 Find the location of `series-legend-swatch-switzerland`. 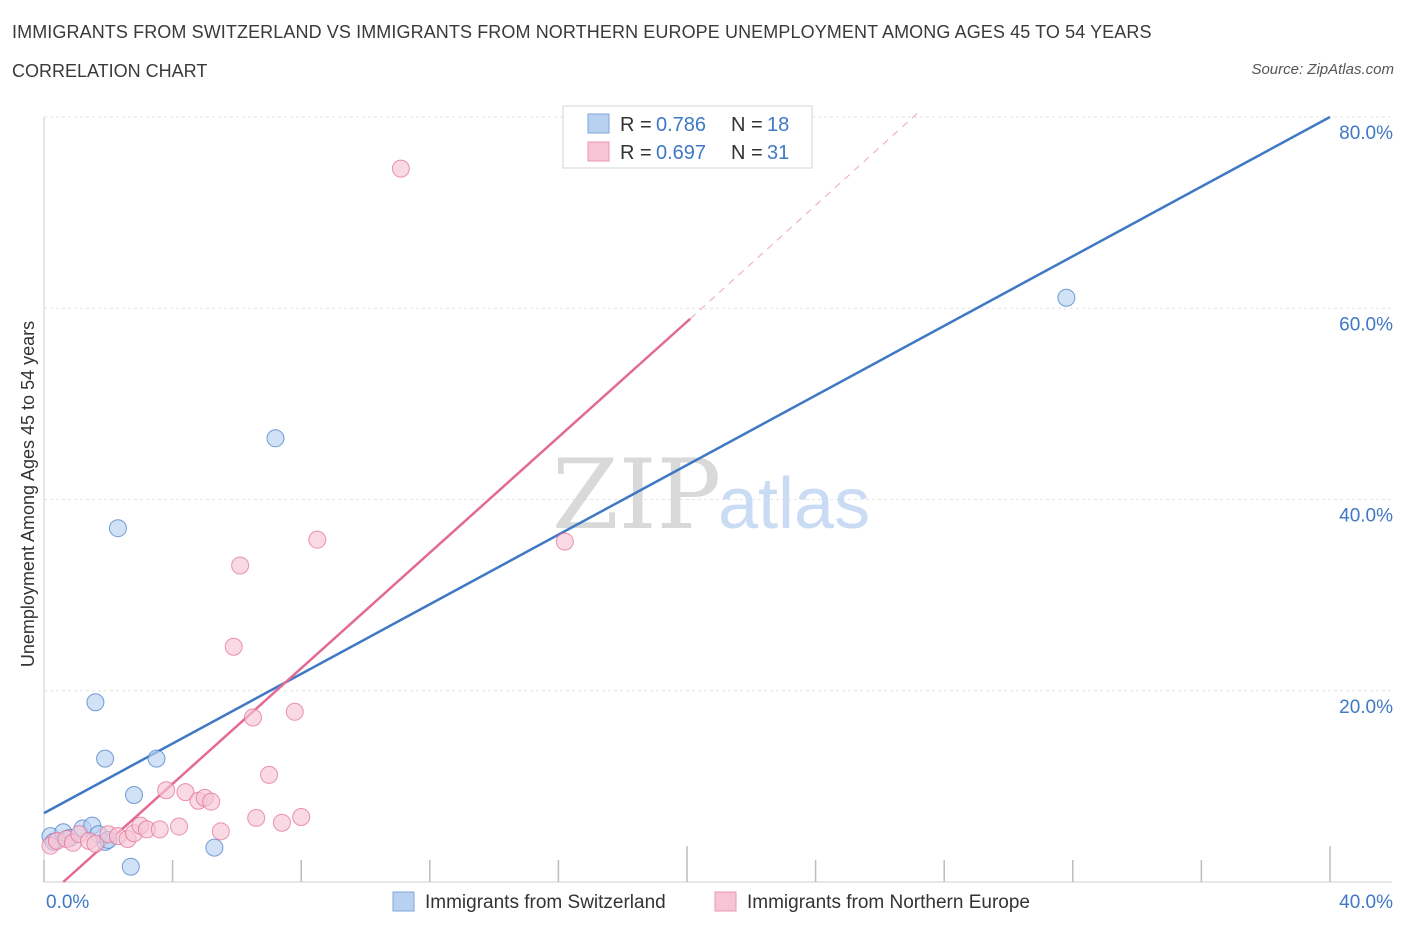

series-legend-swatch-switzerland is located at coordinates (403, 901).